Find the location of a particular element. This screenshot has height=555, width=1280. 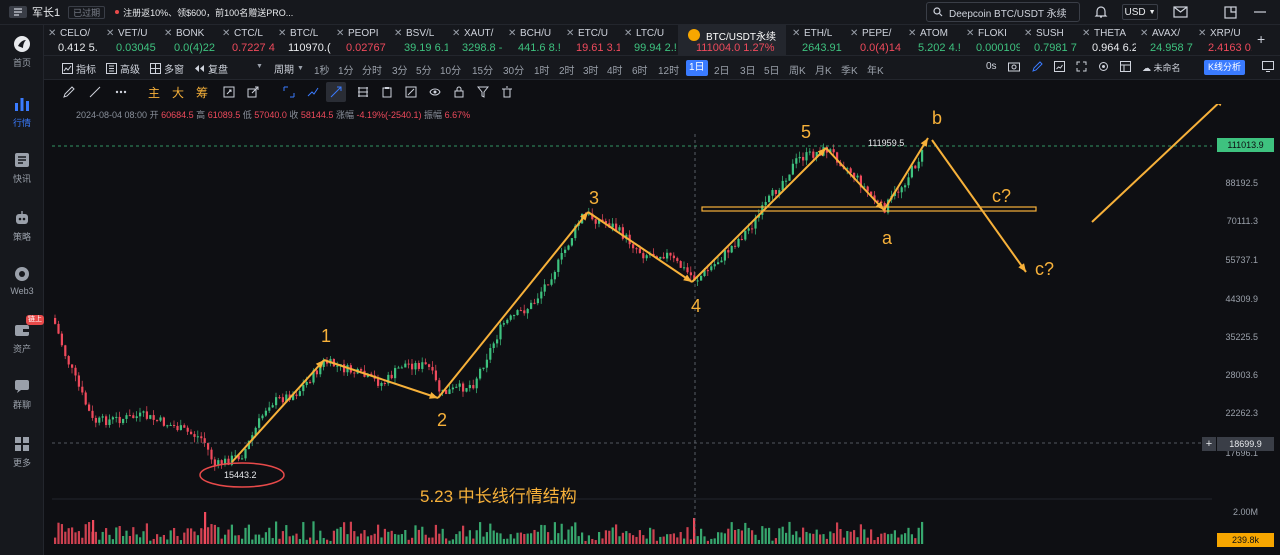

add-ticker-button: + is located at coordinates (1261, 39).